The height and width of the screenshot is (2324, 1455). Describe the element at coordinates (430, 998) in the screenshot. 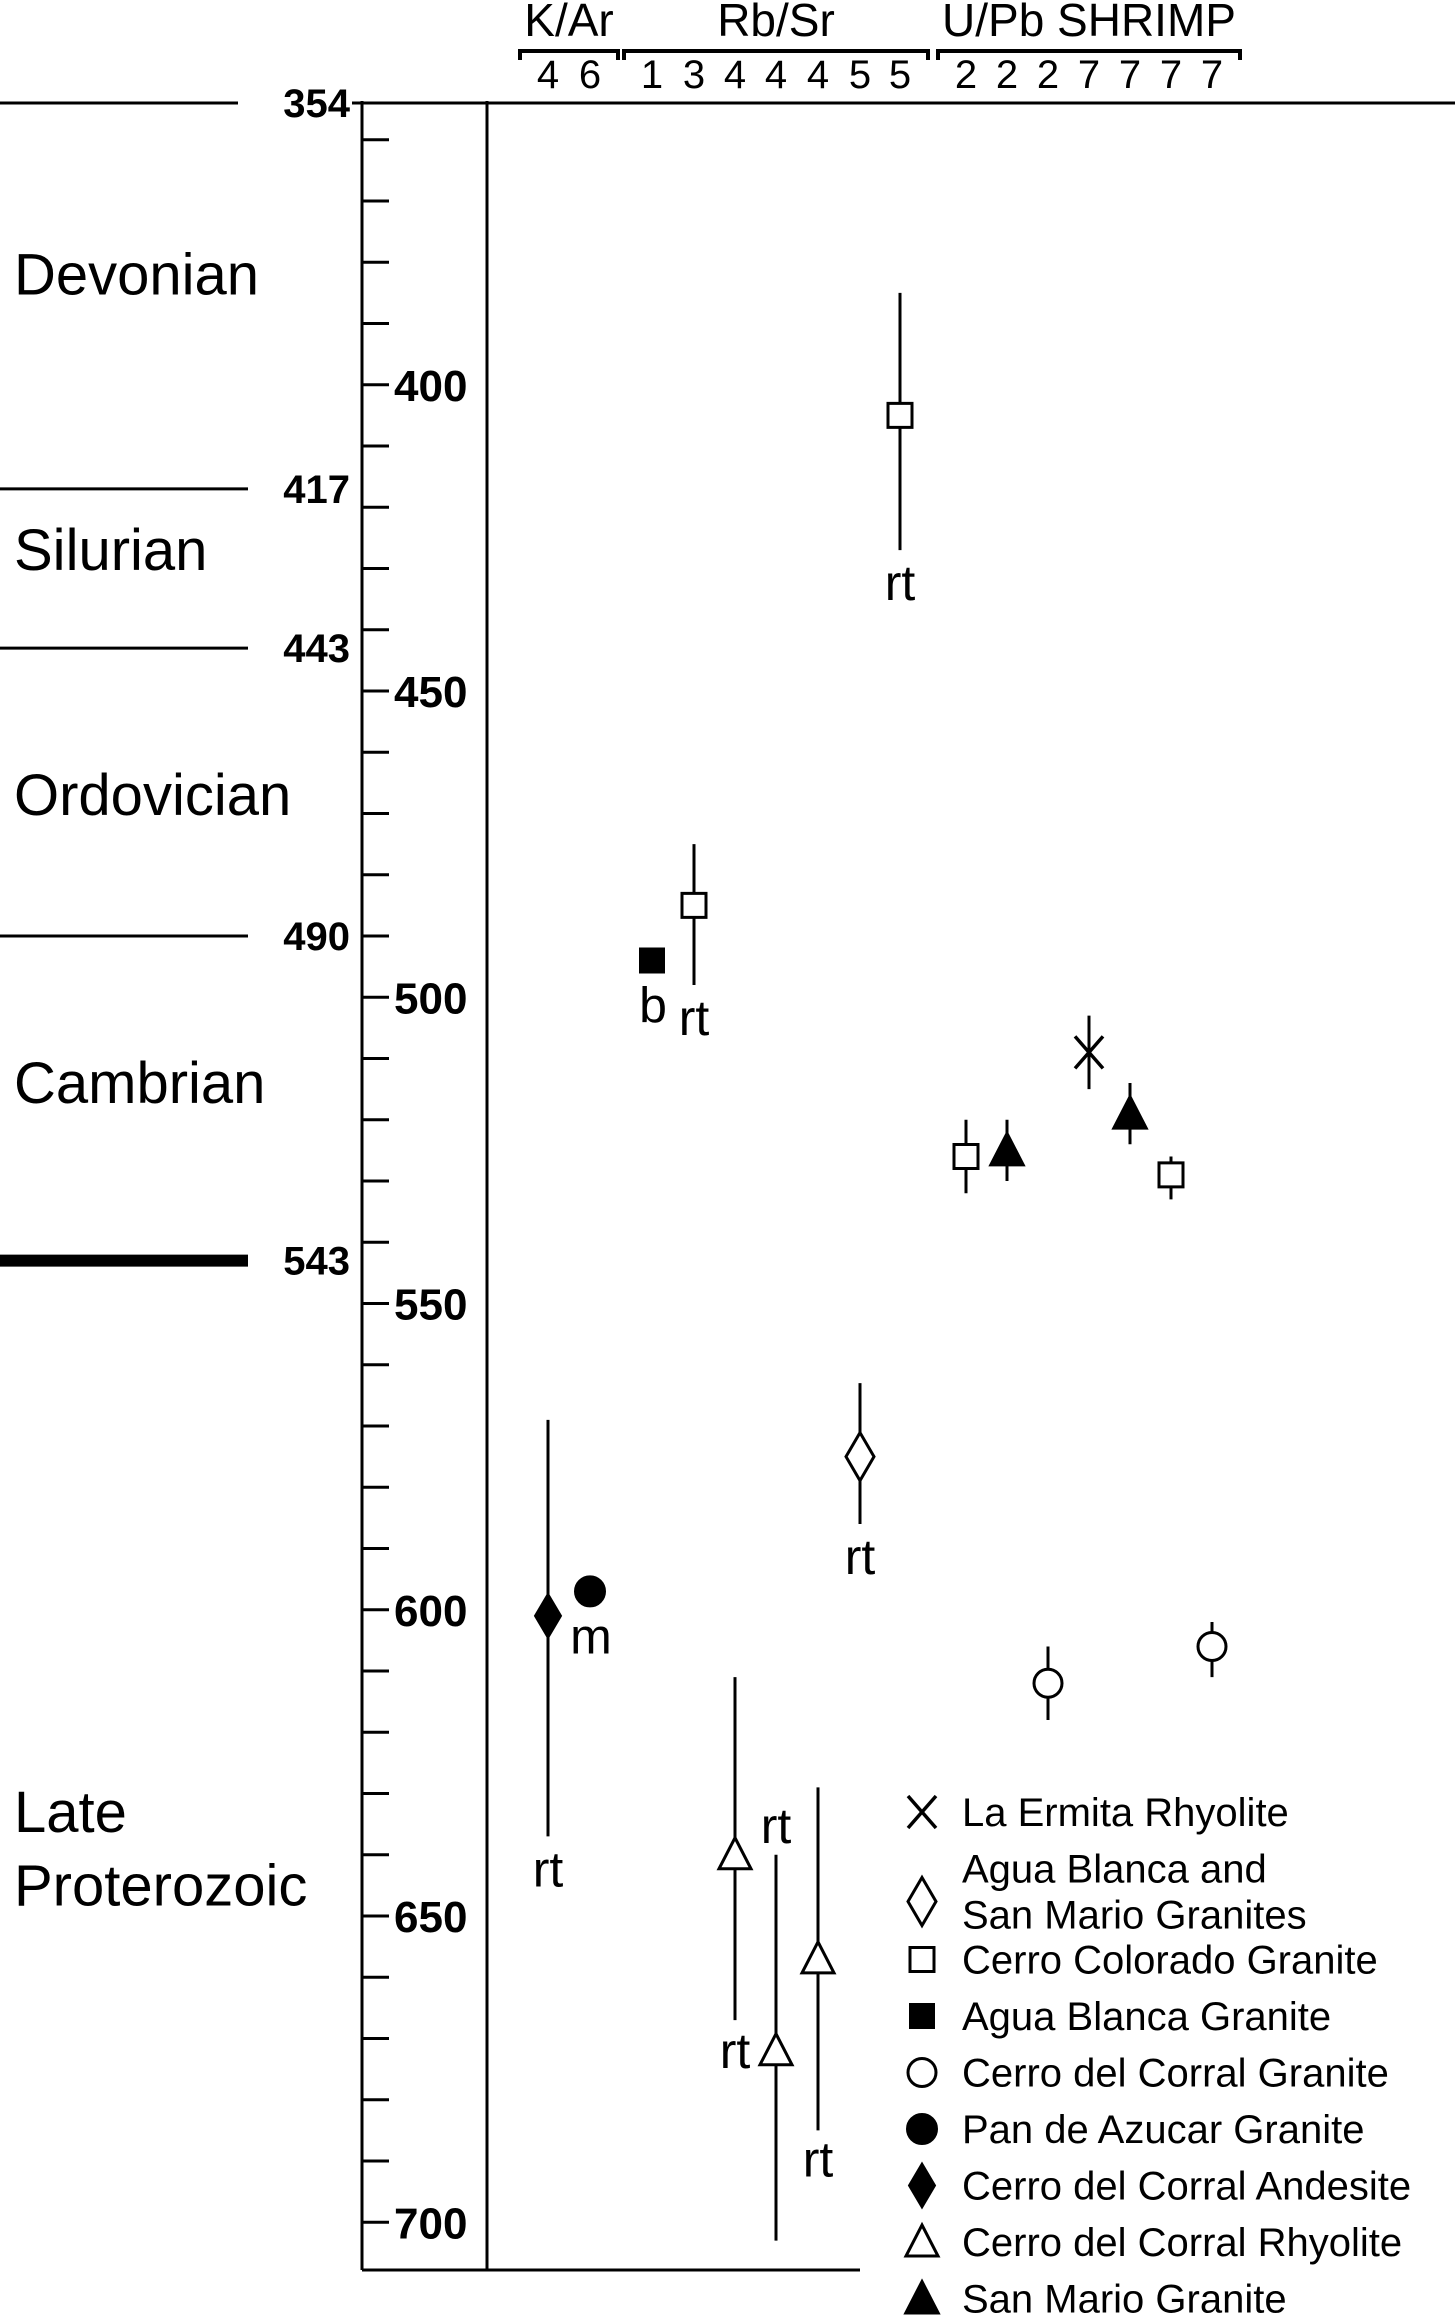

I see `tick-label: 500` at that location.